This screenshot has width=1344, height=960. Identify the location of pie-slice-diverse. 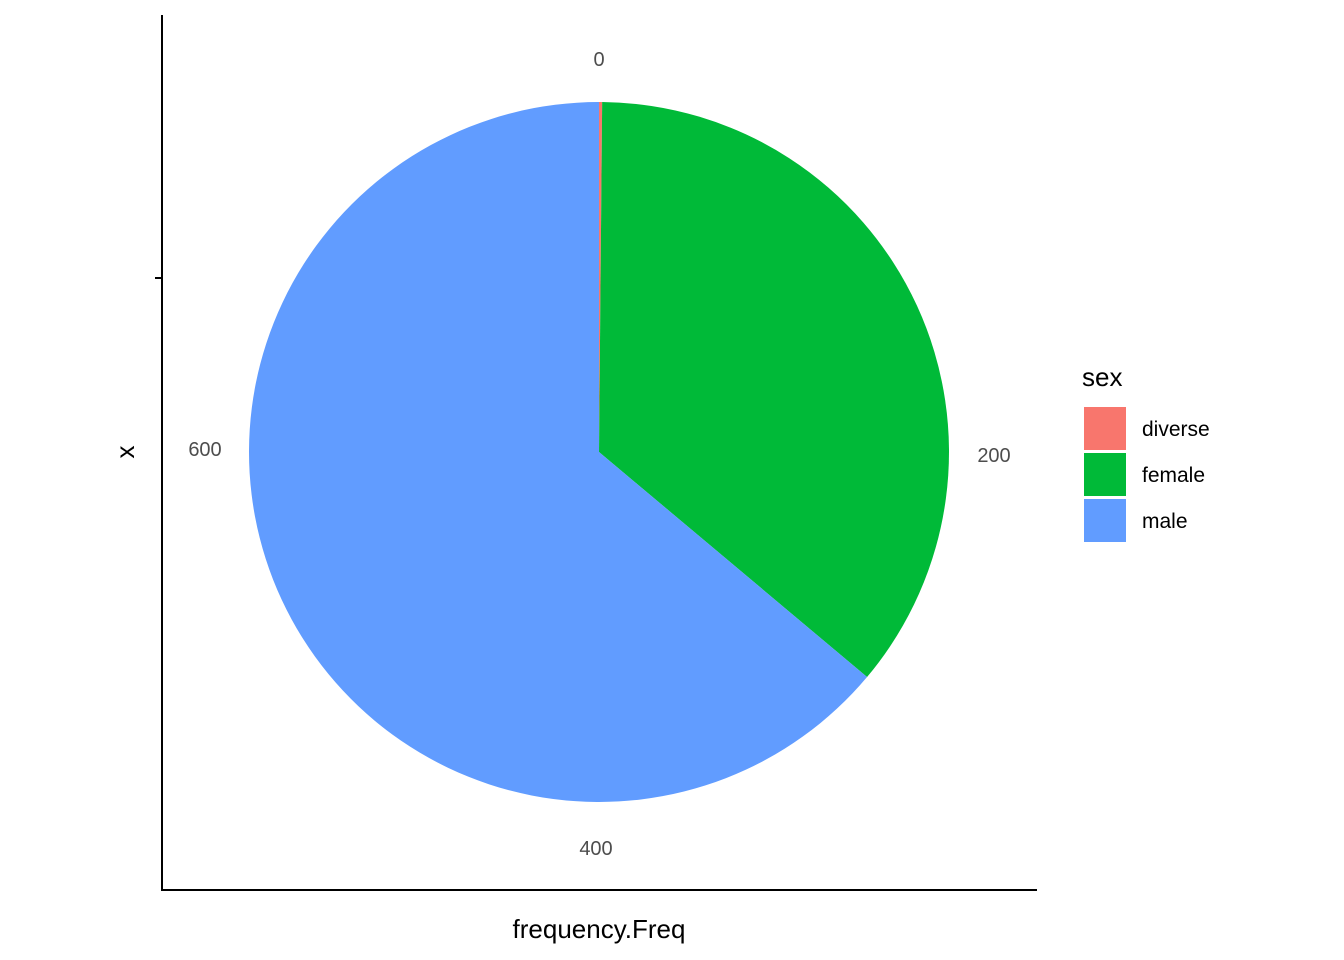
(601, 277).